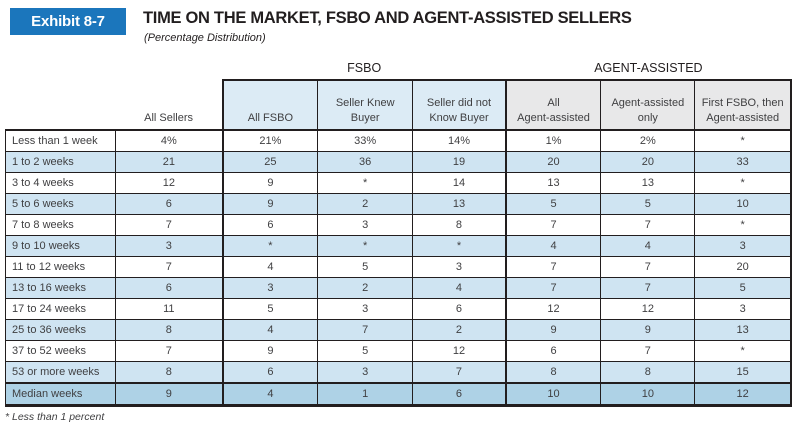 The image size is (797, 426). What do you see at coordinates (169, 117) in the screenshot?
I see `column-header-label: All Sellers` at bounding box center [169, 117].